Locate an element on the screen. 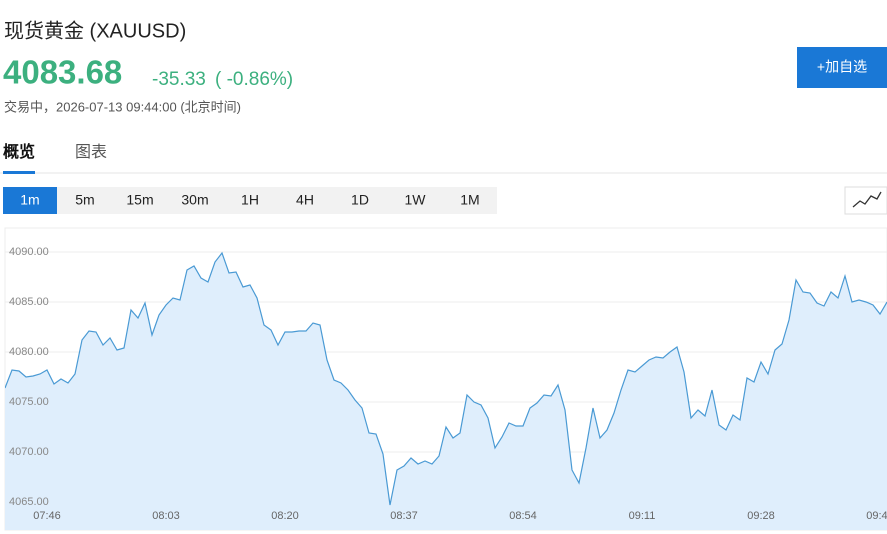  interval: 1W is located at coordinates (416, 200).